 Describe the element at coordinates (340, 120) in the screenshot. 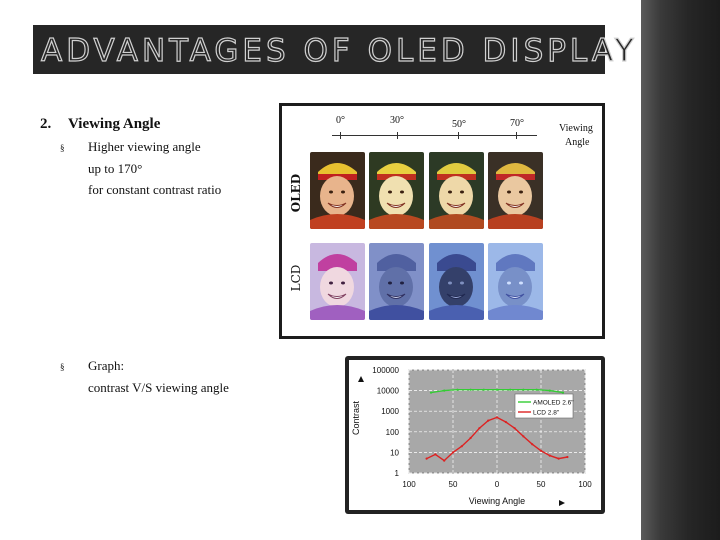

I see `angle-label-0: 0°` at that location.